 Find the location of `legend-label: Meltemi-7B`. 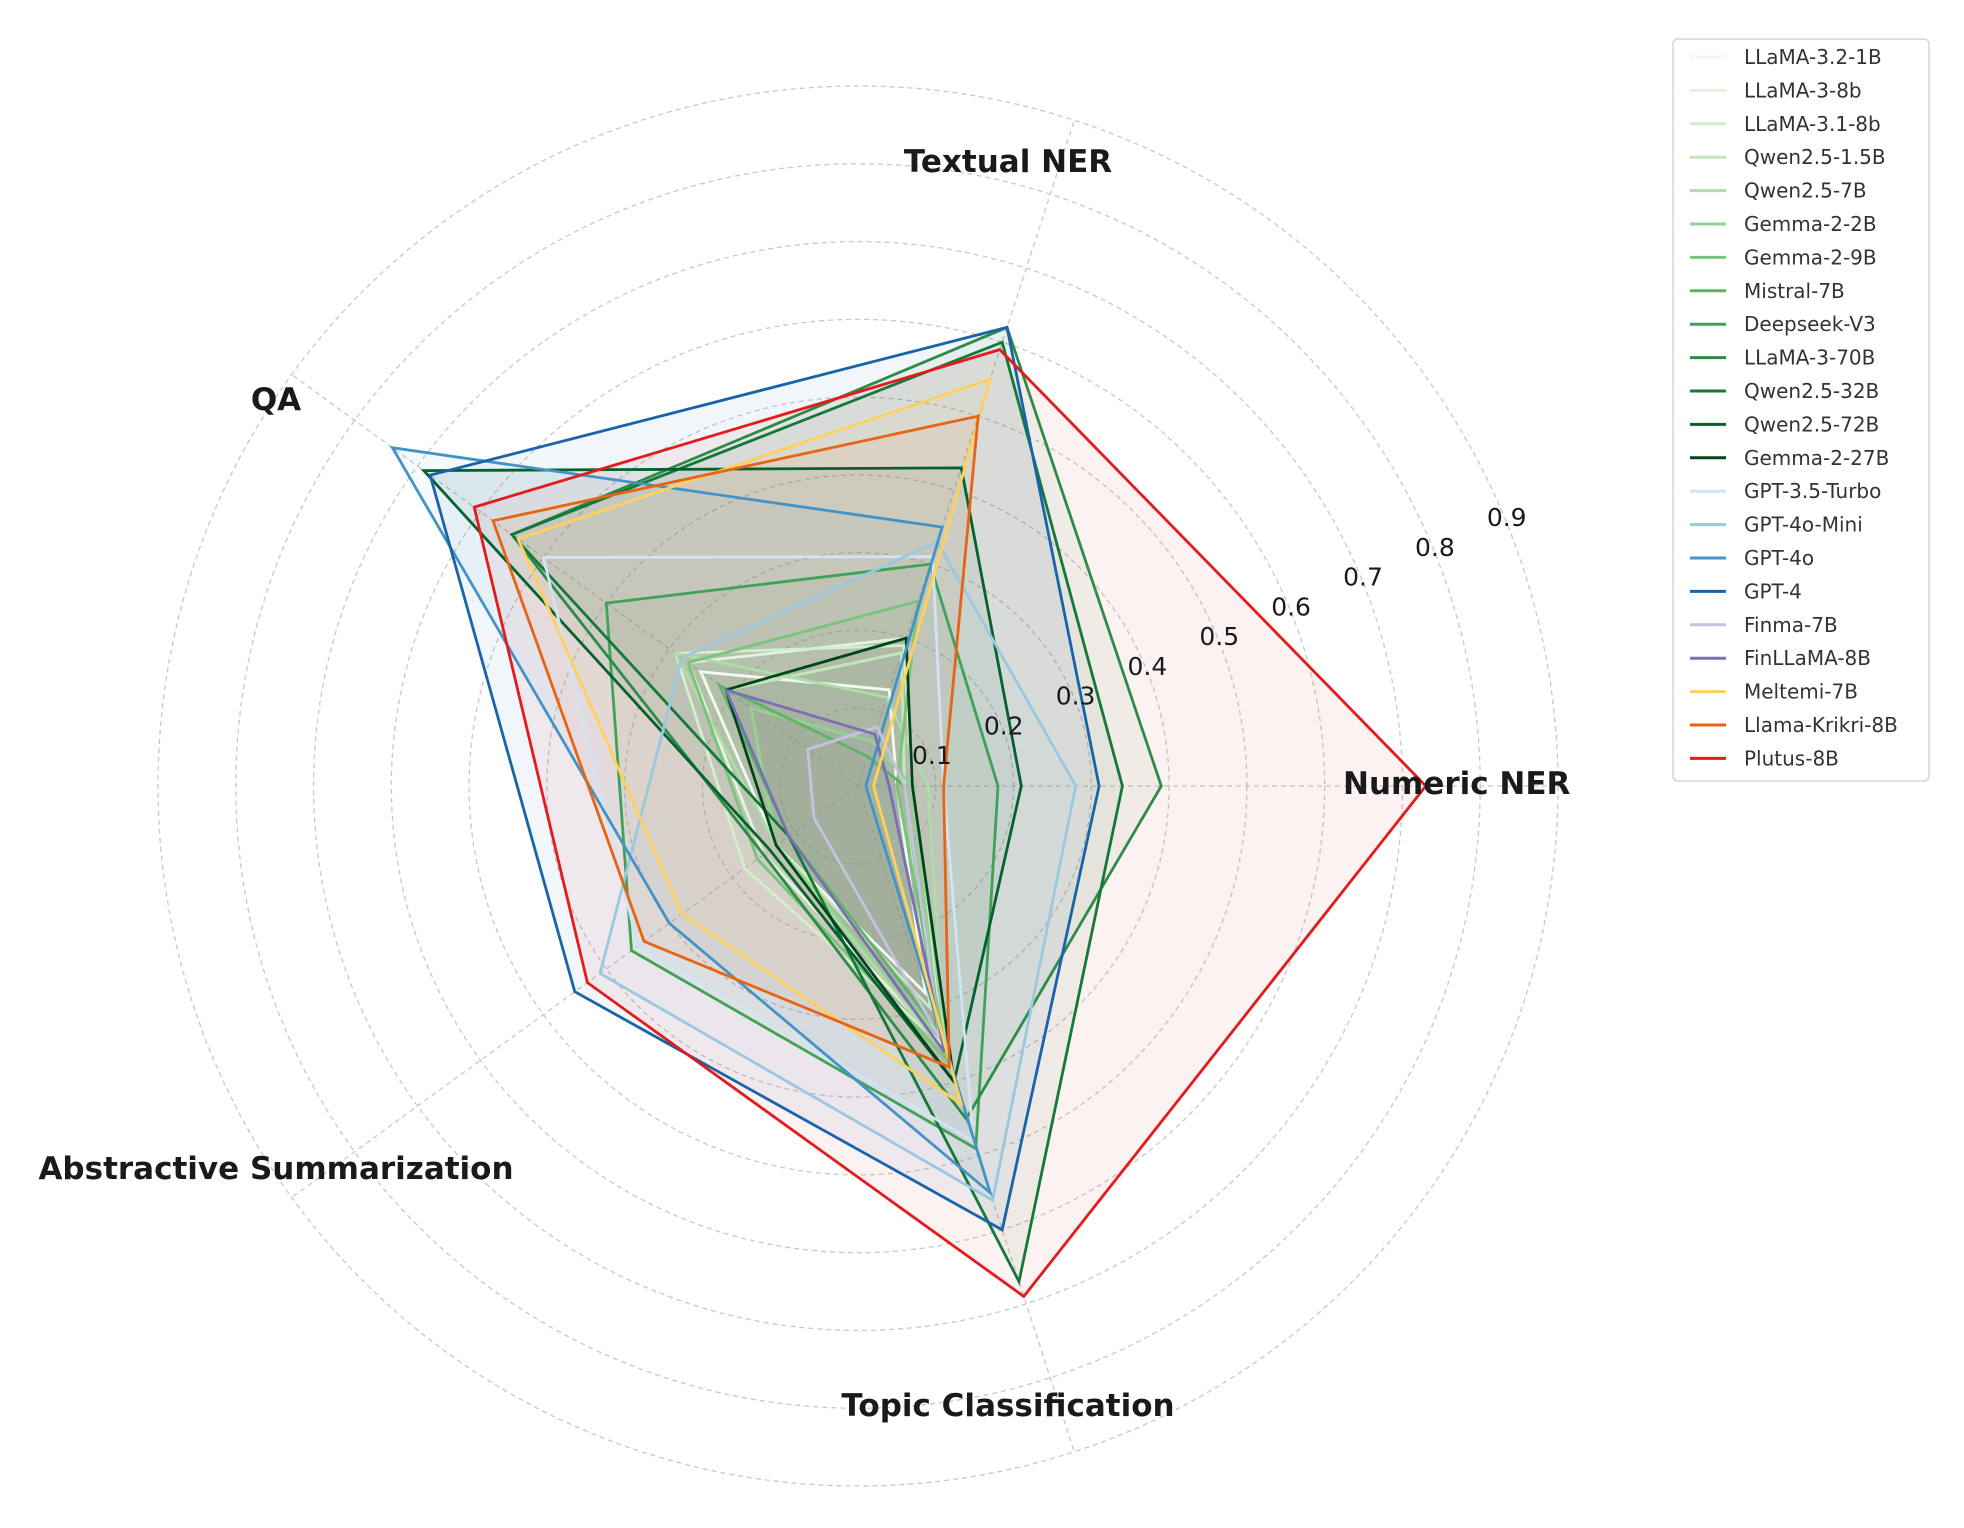

legend-label: Meltemi-7B is located at coordinates (1801, 692).